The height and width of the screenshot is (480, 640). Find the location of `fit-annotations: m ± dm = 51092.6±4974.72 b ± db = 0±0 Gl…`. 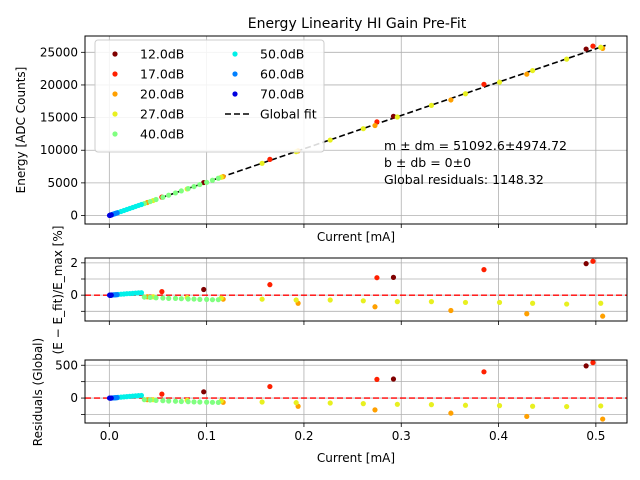

fit-annotations: m ± dm = 51092.6±4974.72 b ± db = 0±0 Gl… is located at coordinates (475, 162).